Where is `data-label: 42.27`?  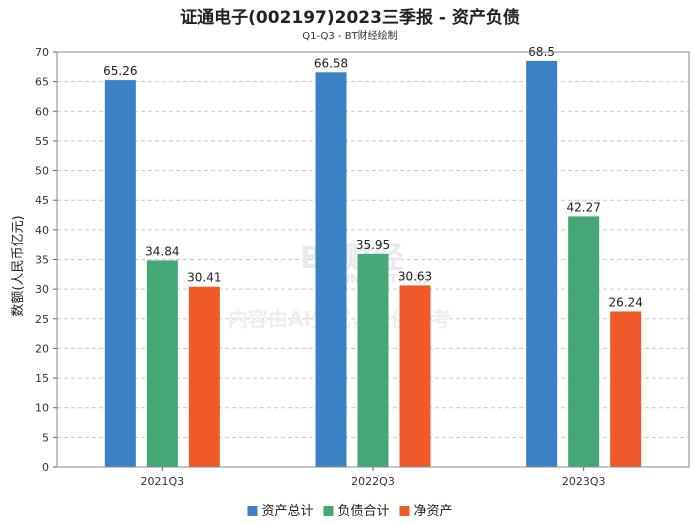
data-label: 42.27 is located at coordinates (583, 207).